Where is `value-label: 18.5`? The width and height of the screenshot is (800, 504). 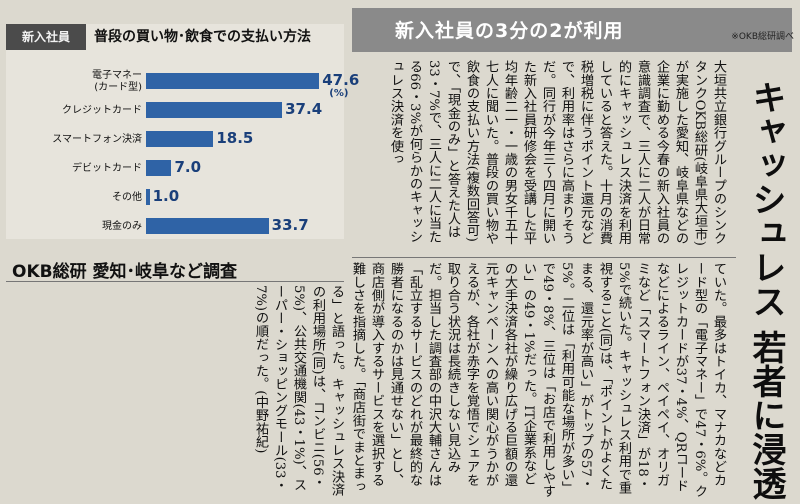
value-label: 18.5 is located at coordinates (235, 138).